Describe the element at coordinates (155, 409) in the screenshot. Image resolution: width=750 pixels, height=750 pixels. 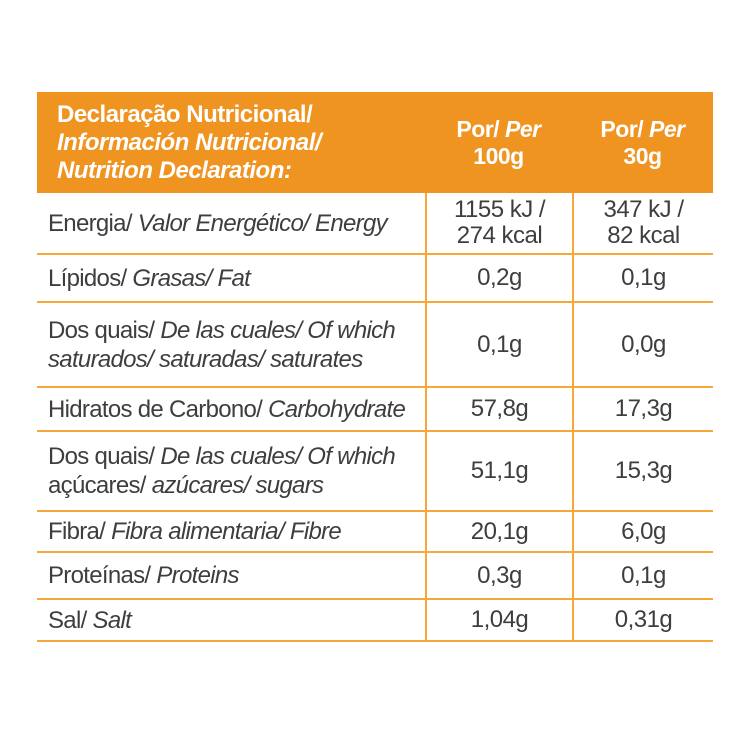
I see `label-regular: Hidratos de Carbono/` at that location.